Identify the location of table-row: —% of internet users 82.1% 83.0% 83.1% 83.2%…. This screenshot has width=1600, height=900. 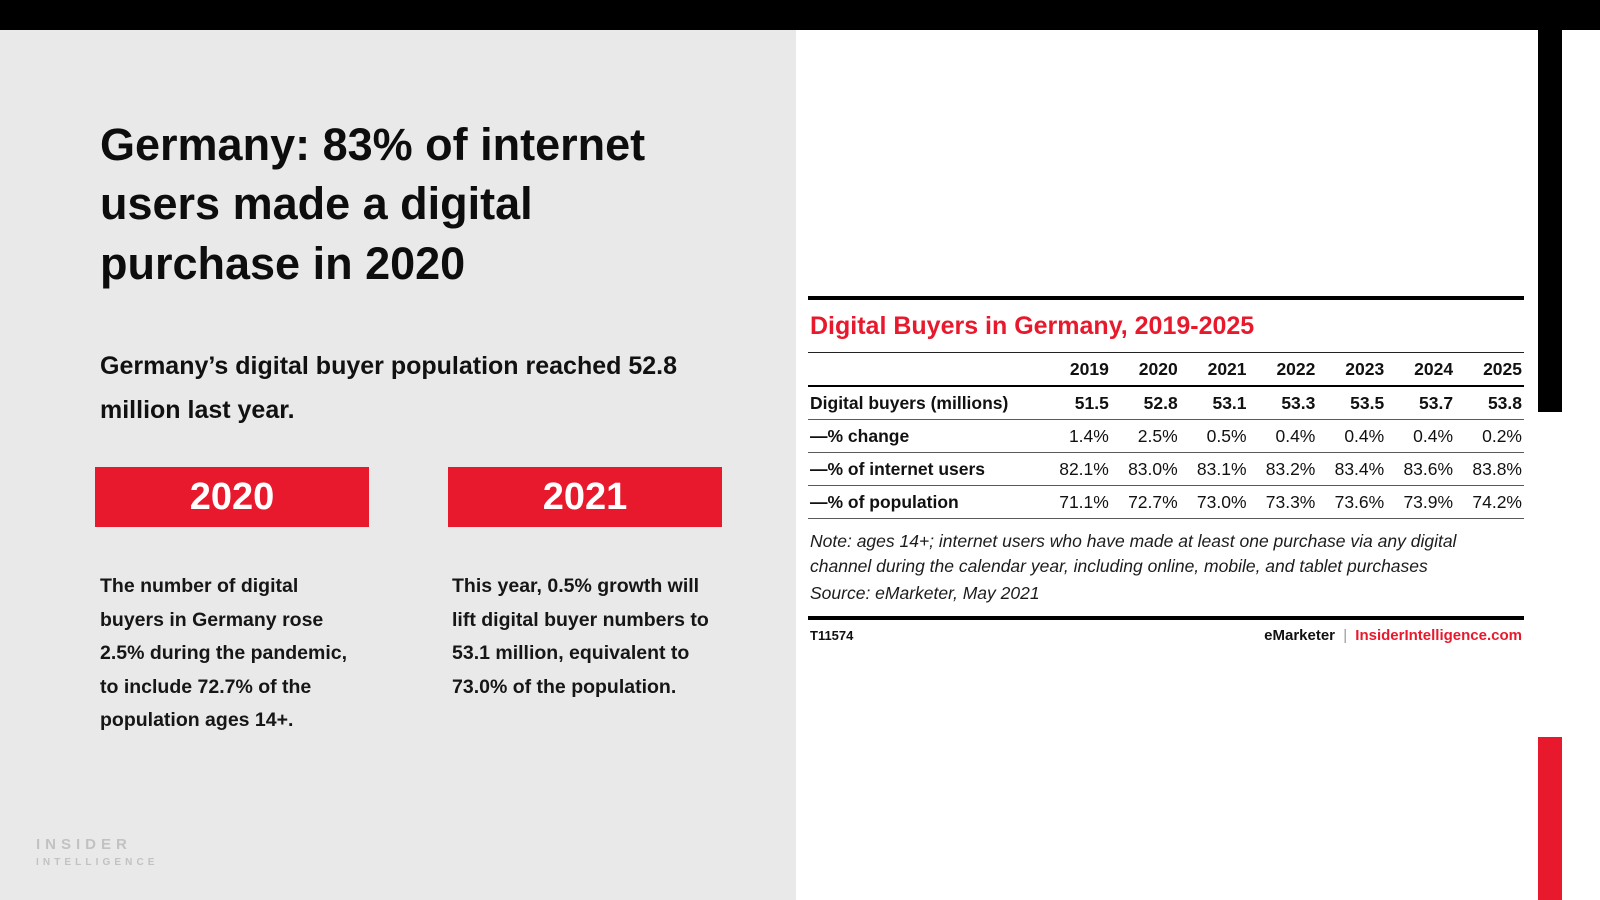
(1166, 469).